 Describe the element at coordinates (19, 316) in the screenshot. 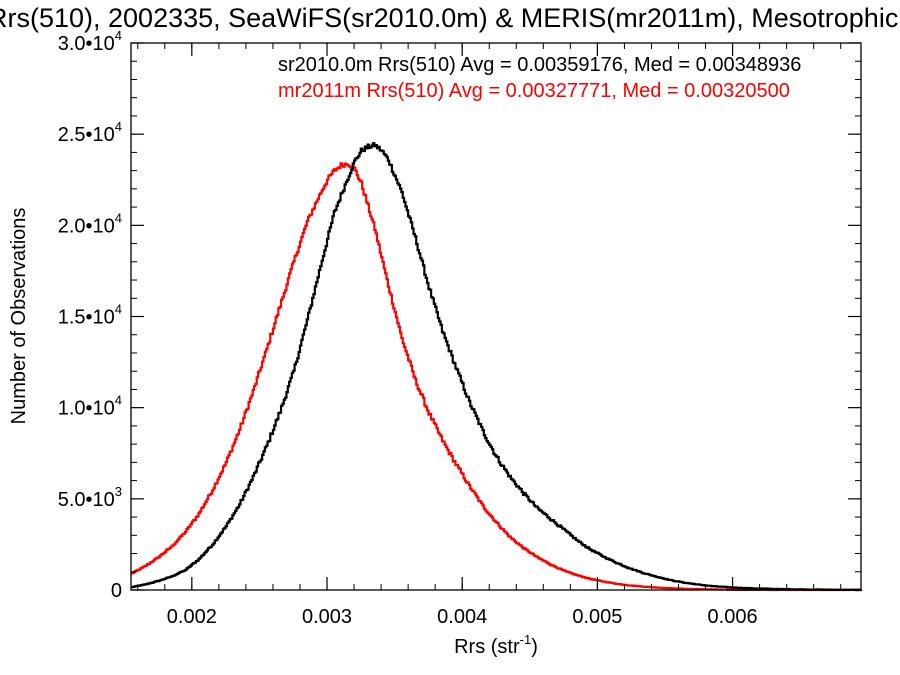

I see `y-axis-label: Number of Observations` at that location.